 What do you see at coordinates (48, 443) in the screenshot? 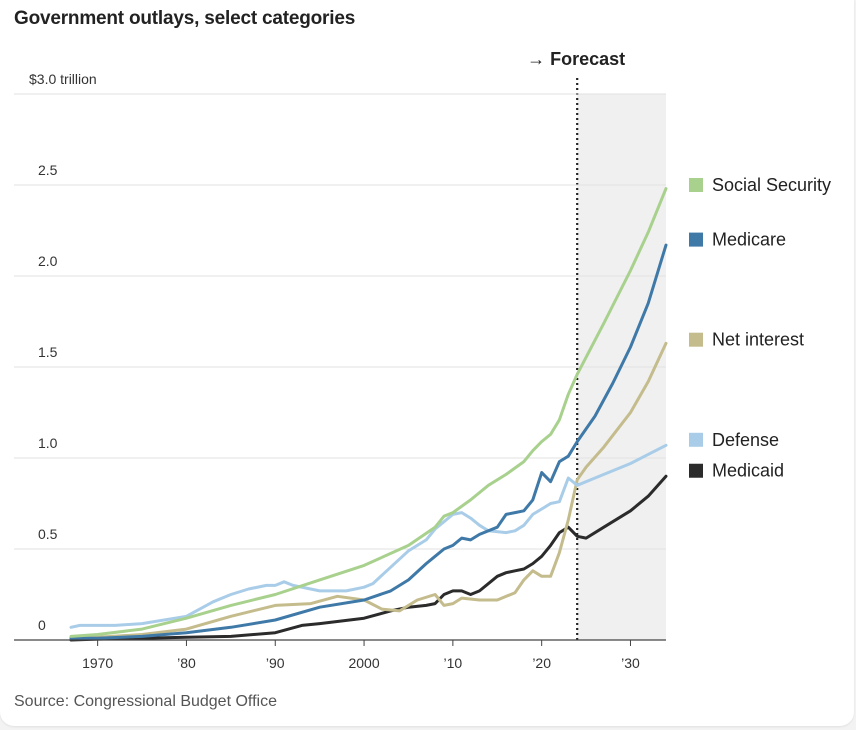
I see `y-tick-label: 1.0` at bounding box center [48, 443].